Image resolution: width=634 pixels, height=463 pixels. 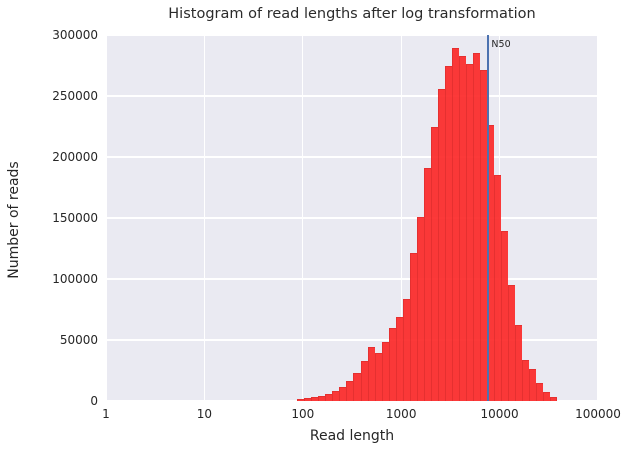 What do you see at coordinates (75, 157) in the screenshot?
I see `y-tick-label: 200000` at bounding box center [75, 157].